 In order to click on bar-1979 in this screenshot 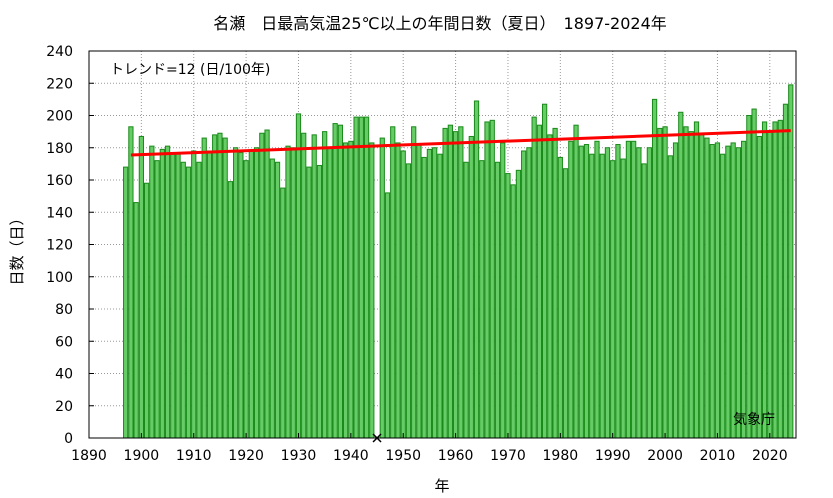, I will do `click(555, 283)`.